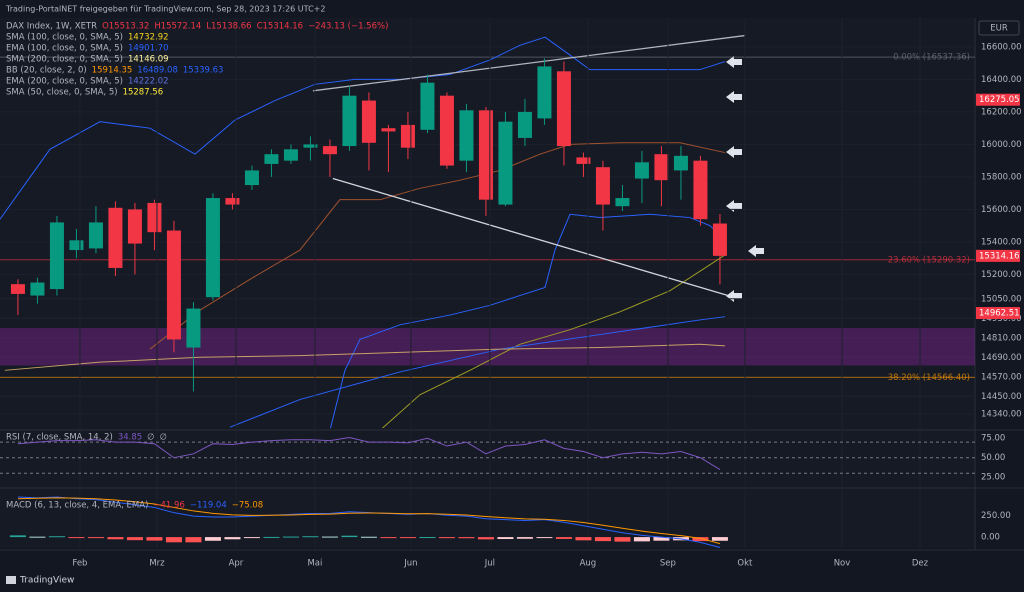 The image size is (1024, 592). What do you see at coordinates (1001, 112) in the screenshot?
I see `y-tick-label: 16200.00` at bounding box center [1001, 112].